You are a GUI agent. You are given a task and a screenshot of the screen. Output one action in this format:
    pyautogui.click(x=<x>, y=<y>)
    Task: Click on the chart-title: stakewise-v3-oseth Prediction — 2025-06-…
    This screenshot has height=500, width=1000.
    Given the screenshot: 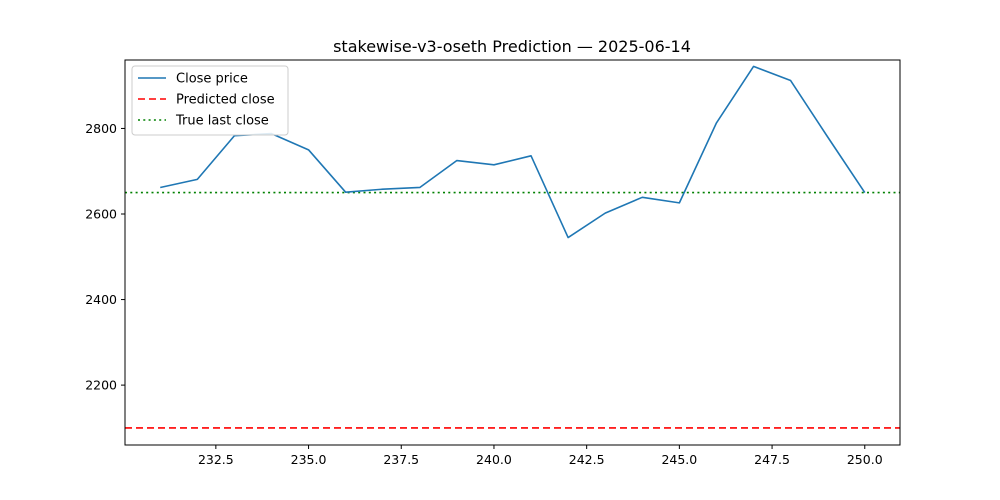 What is the action you would take?
    pyautogui.click(x=512, y=46)
    